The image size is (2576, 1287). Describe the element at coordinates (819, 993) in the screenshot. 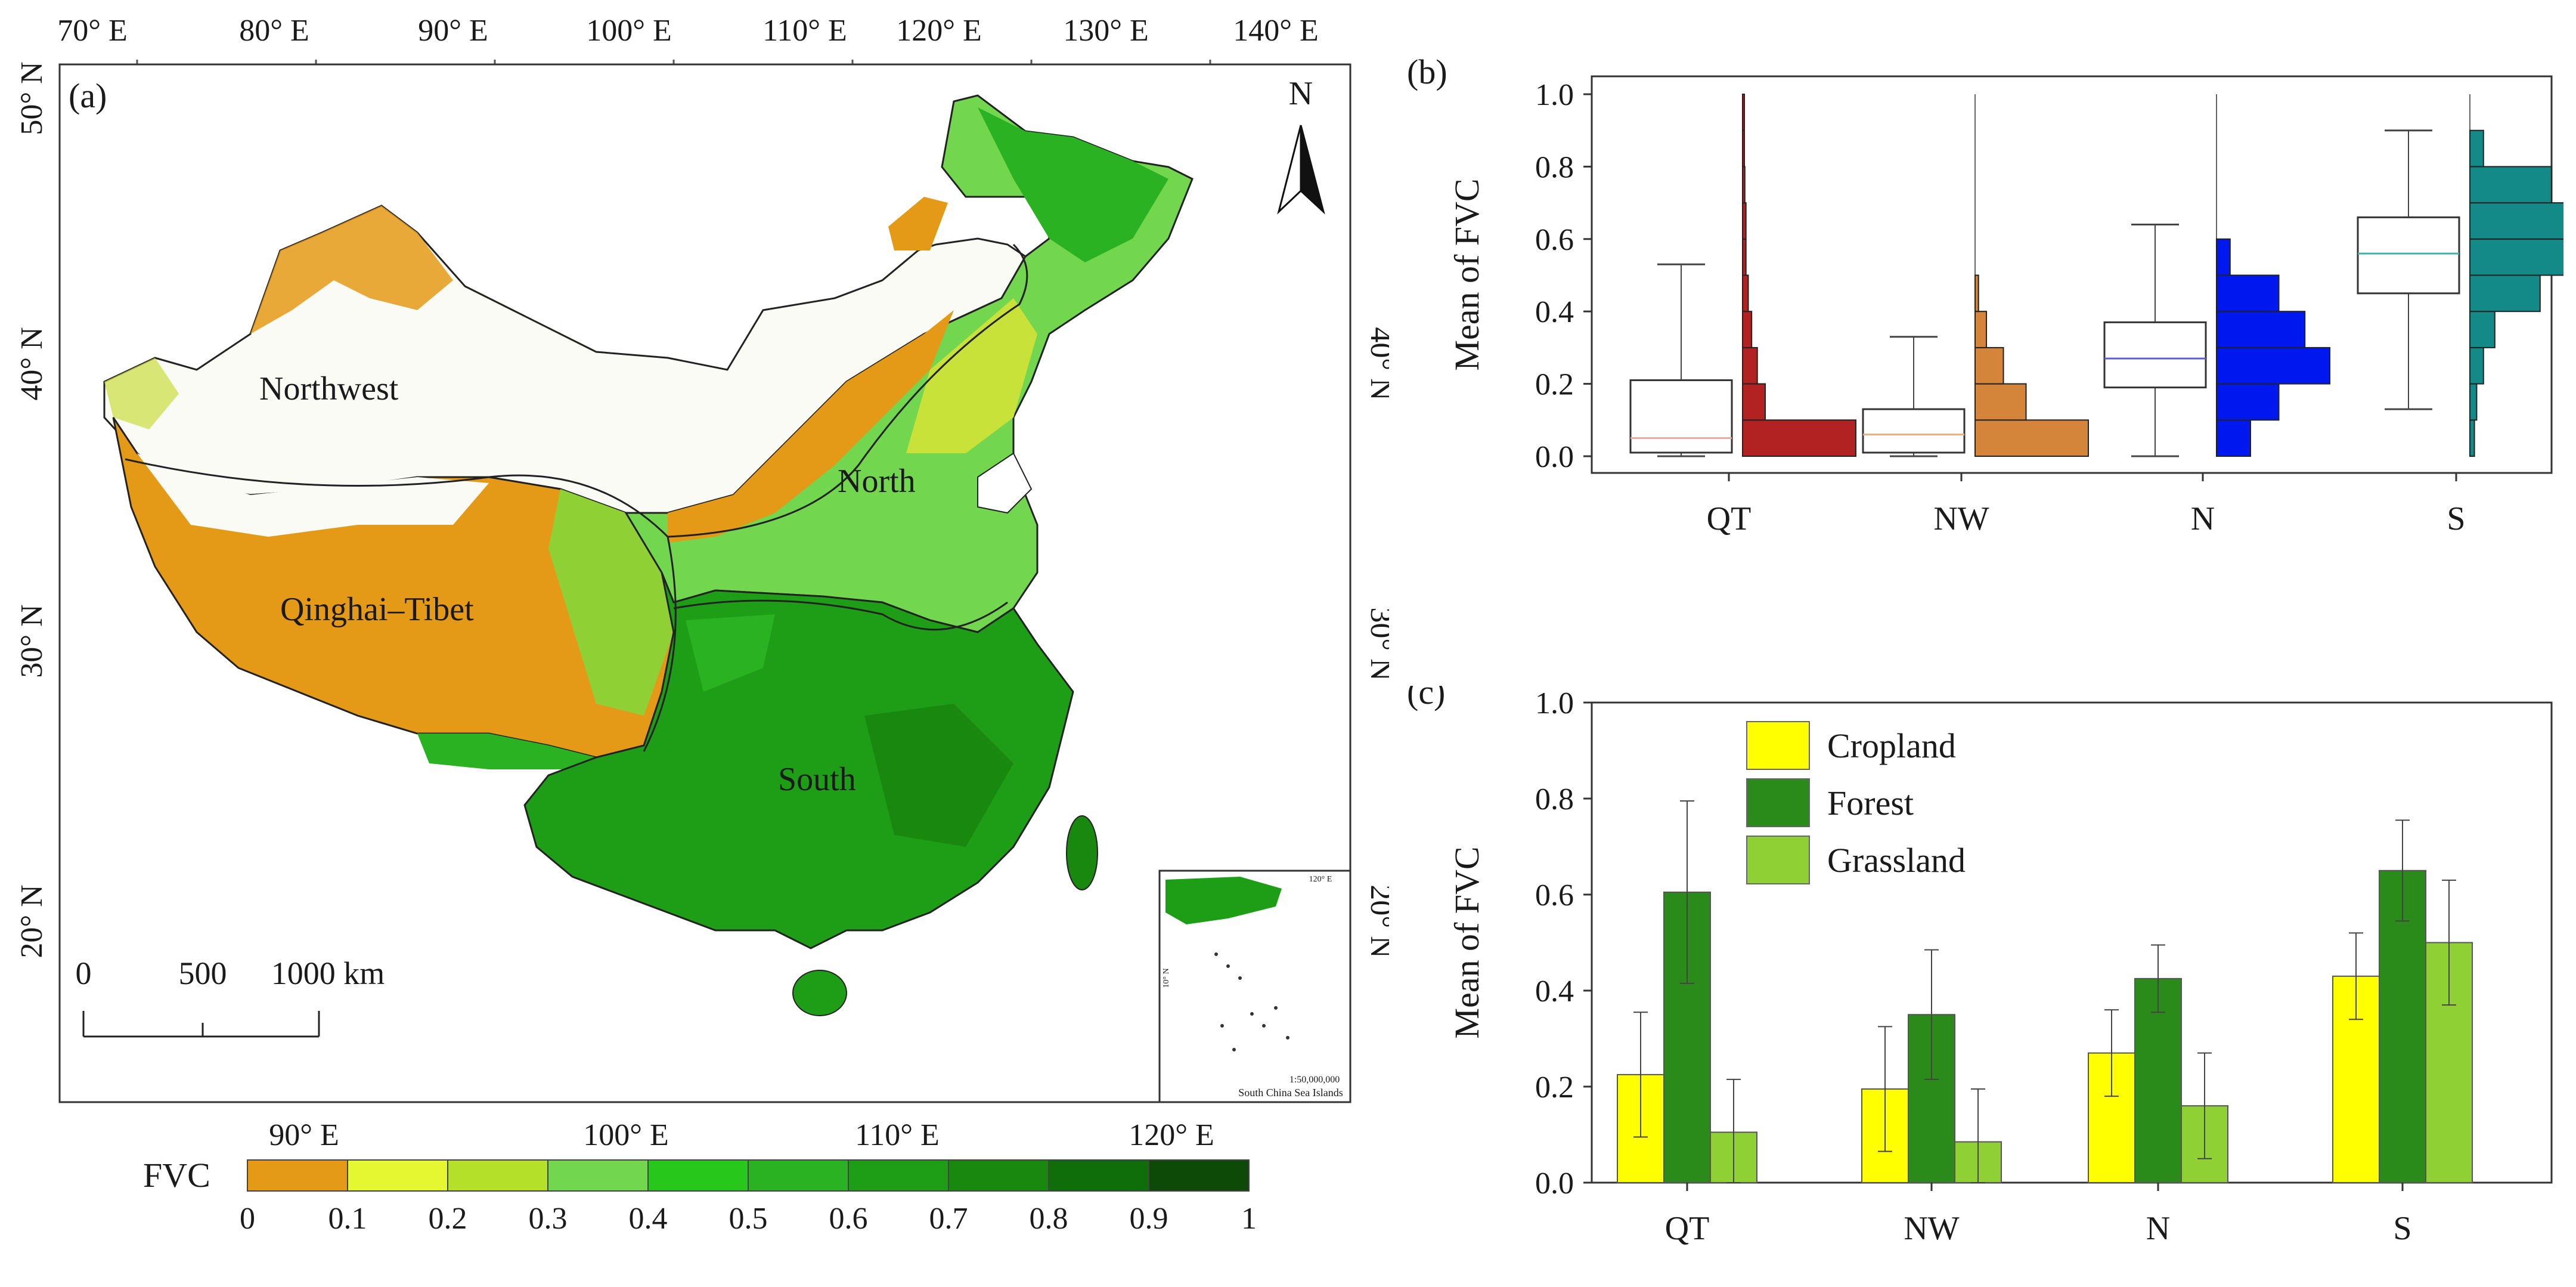

I see `hainan-island` at that location.